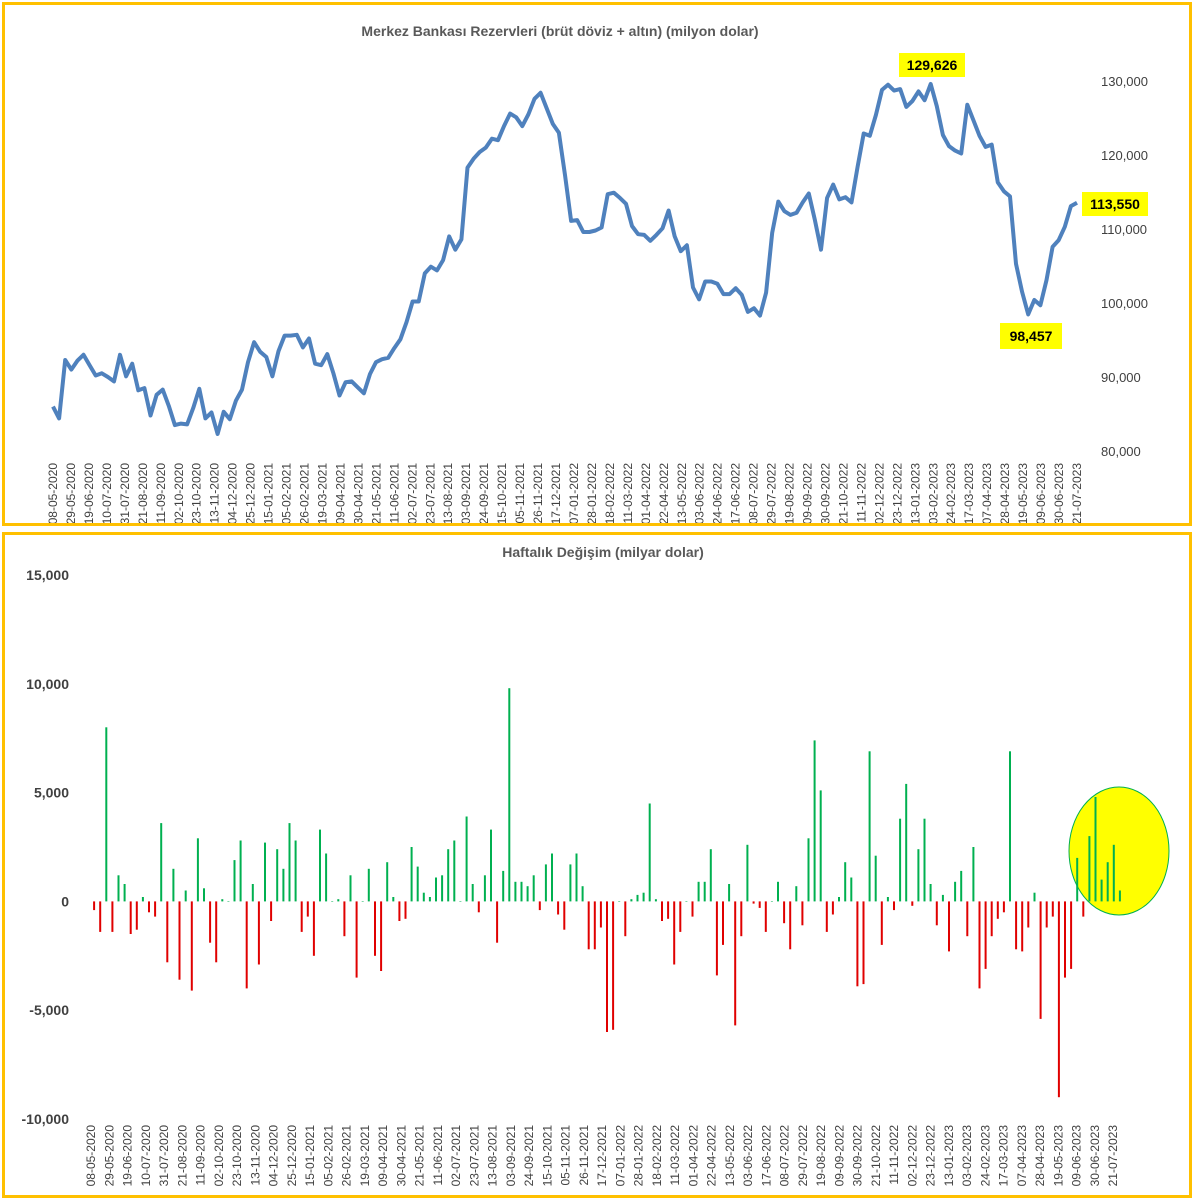  What do you see at coordinates (538, 493) in the screenshot?
I see `x-tick-label: 26-11-2021` at bounding box center [538, 493].